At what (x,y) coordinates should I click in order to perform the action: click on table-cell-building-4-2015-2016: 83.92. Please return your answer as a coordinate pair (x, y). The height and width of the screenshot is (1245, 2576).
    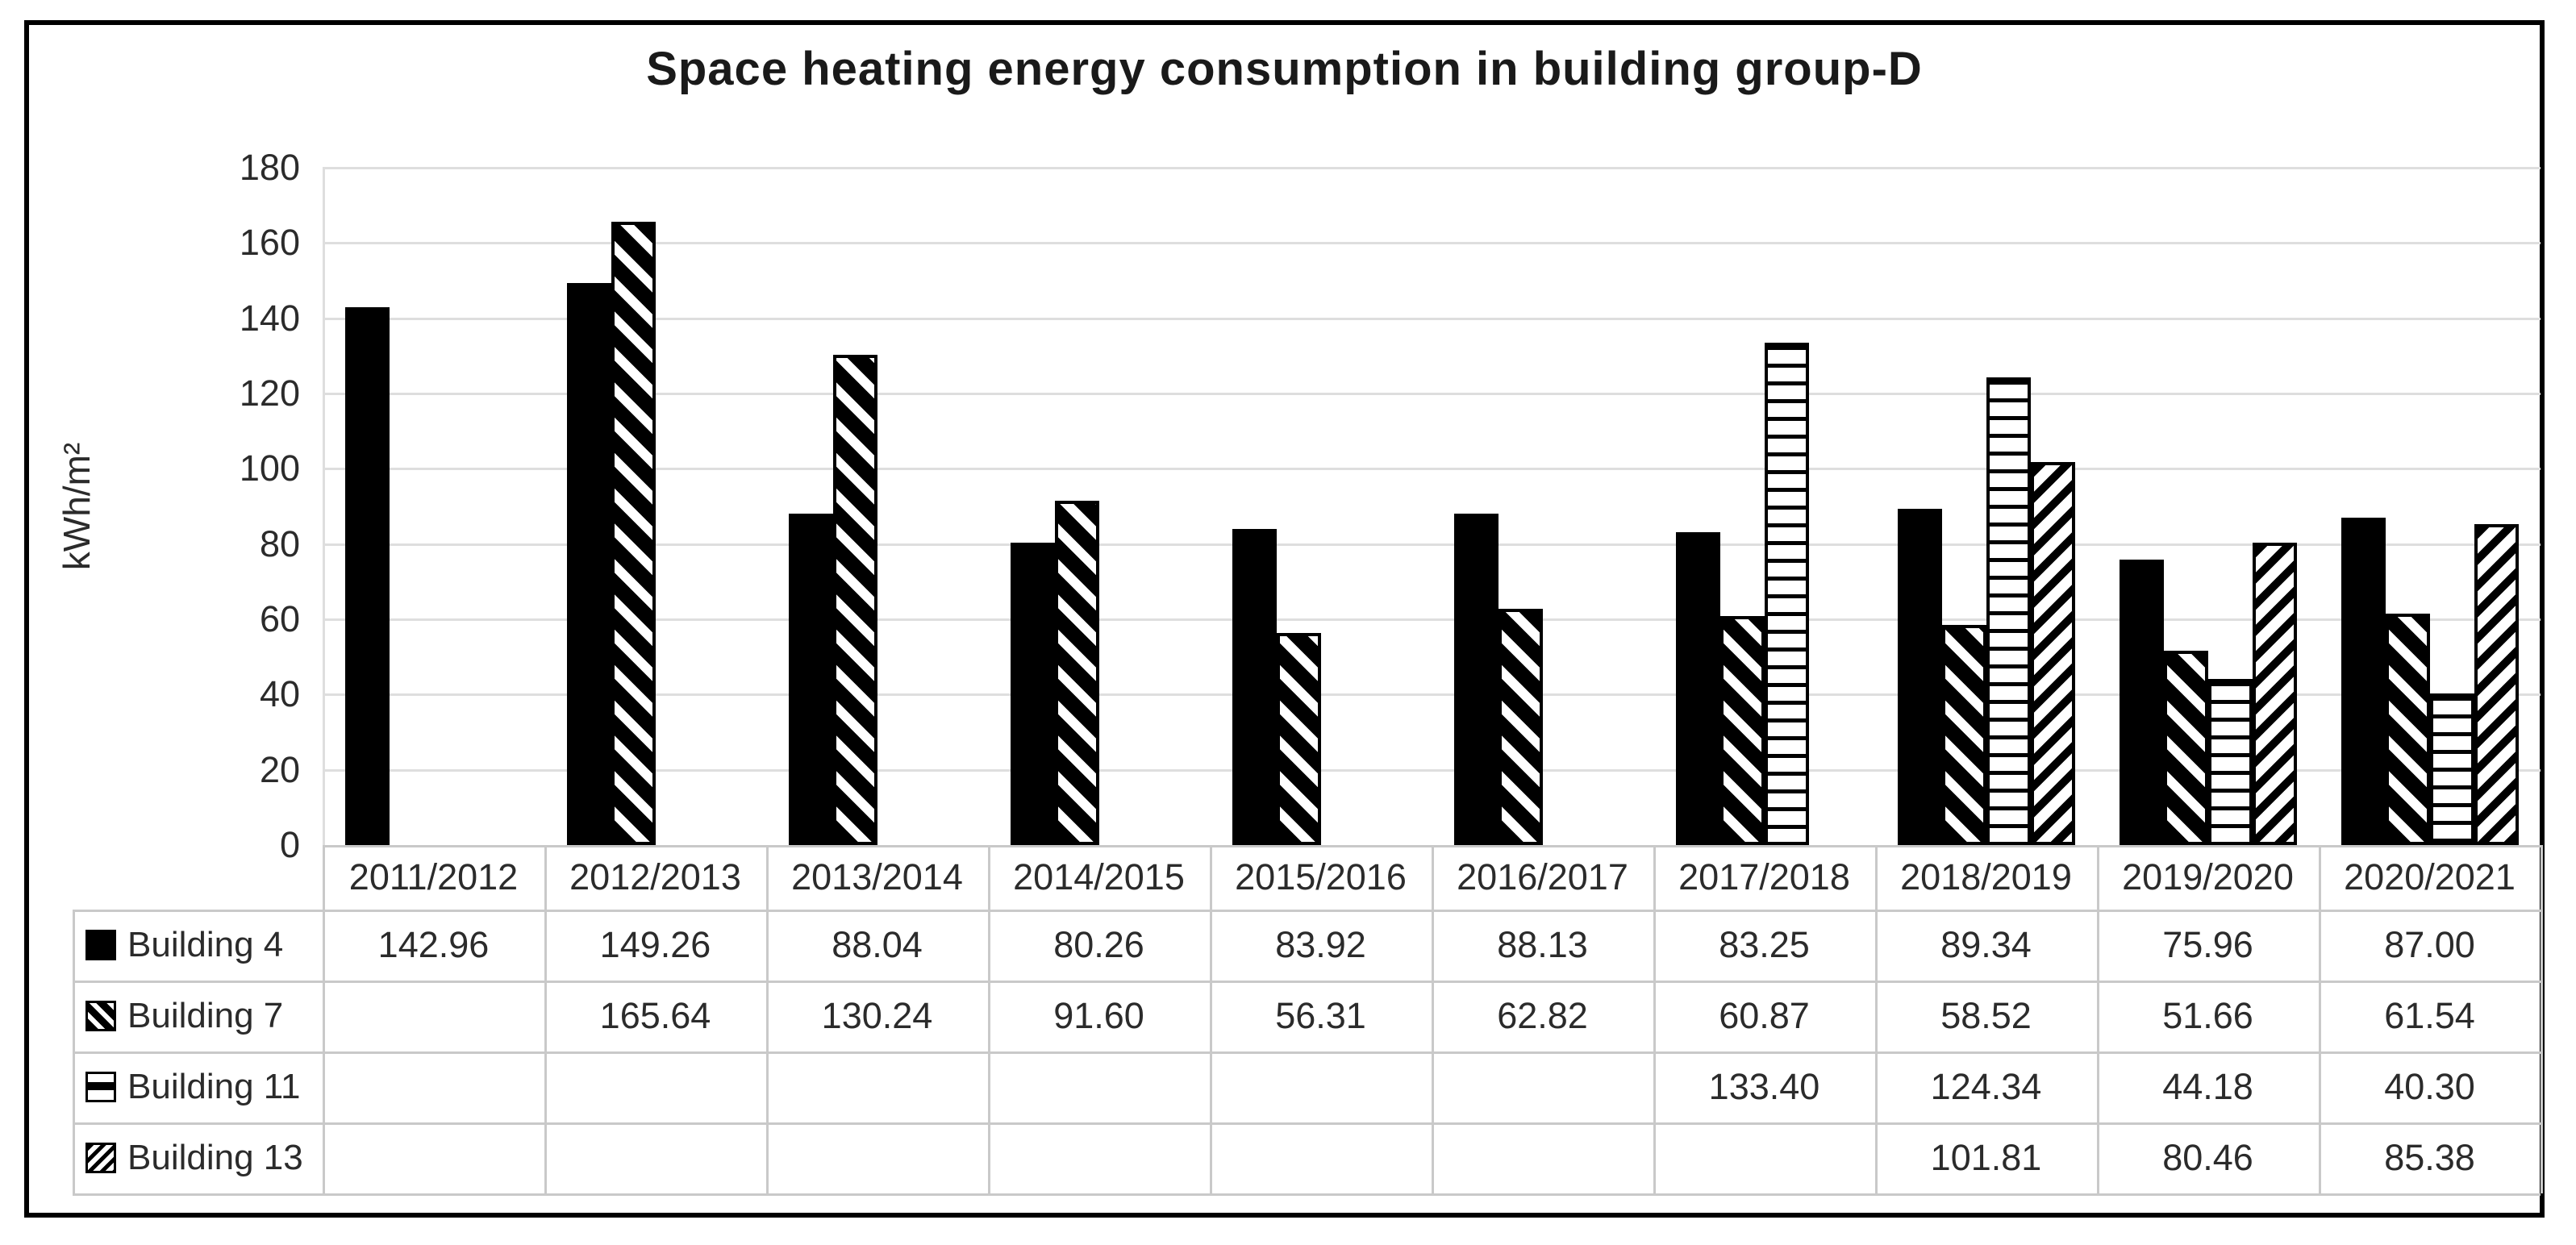
    Looking at the image, I should click on (1320, 944).